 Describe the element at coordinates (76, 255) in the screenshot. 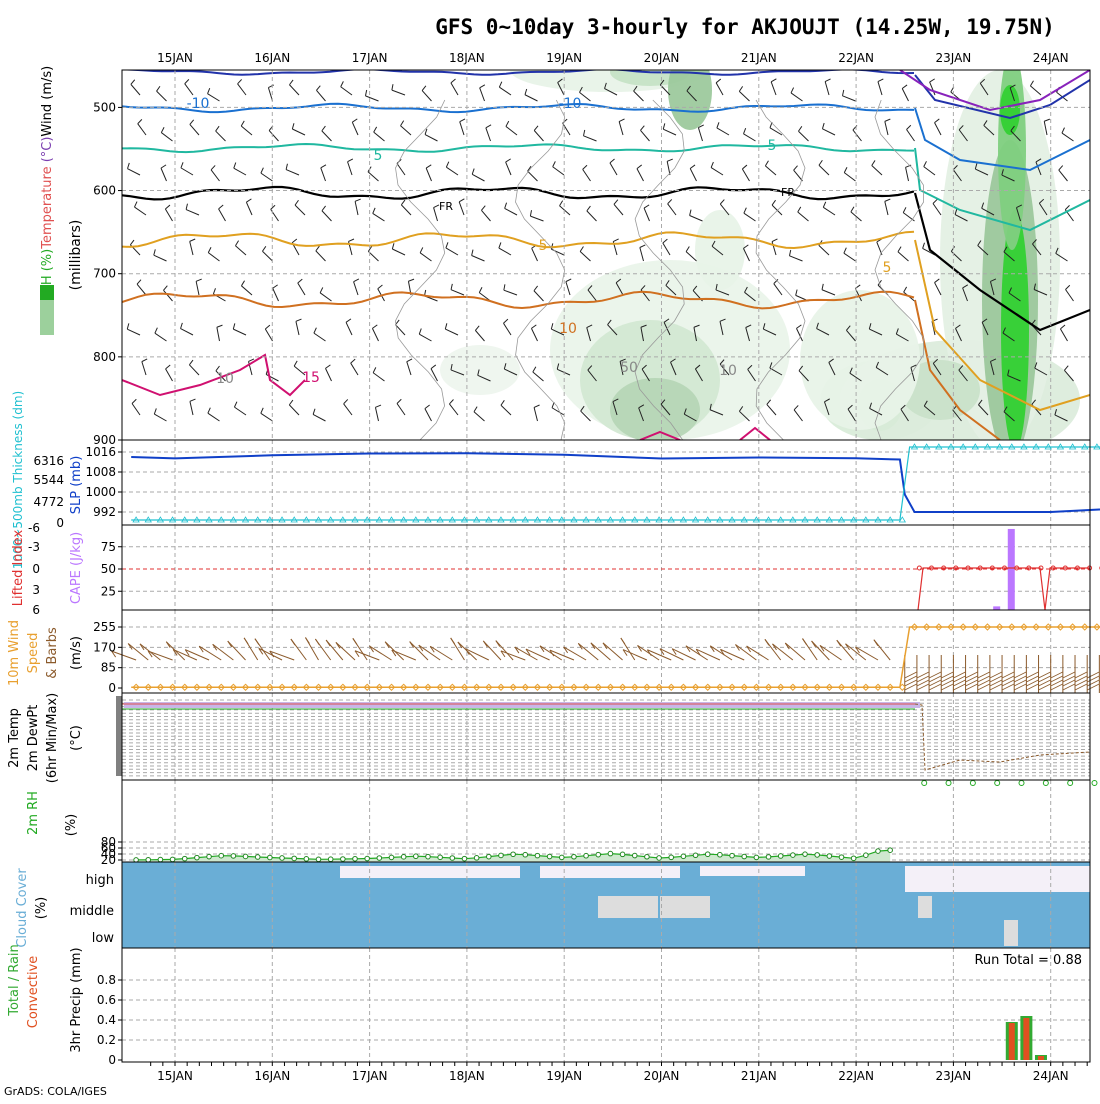

I see `upper-ylabel-units: (millibars)` at that location.